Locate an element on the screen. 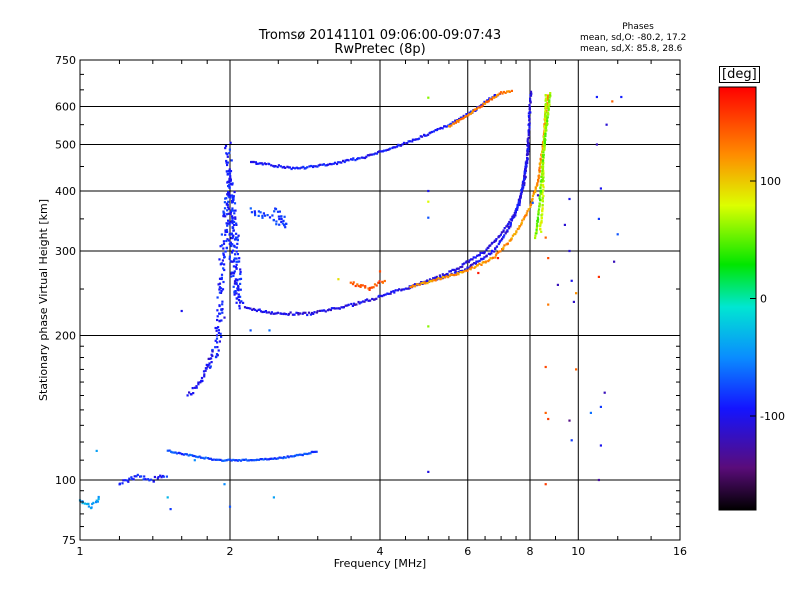 This screenshot has height=600, width=800. y-axis-label: Stationary phase Virtual Height [km] is located at coordinates (43, 300).